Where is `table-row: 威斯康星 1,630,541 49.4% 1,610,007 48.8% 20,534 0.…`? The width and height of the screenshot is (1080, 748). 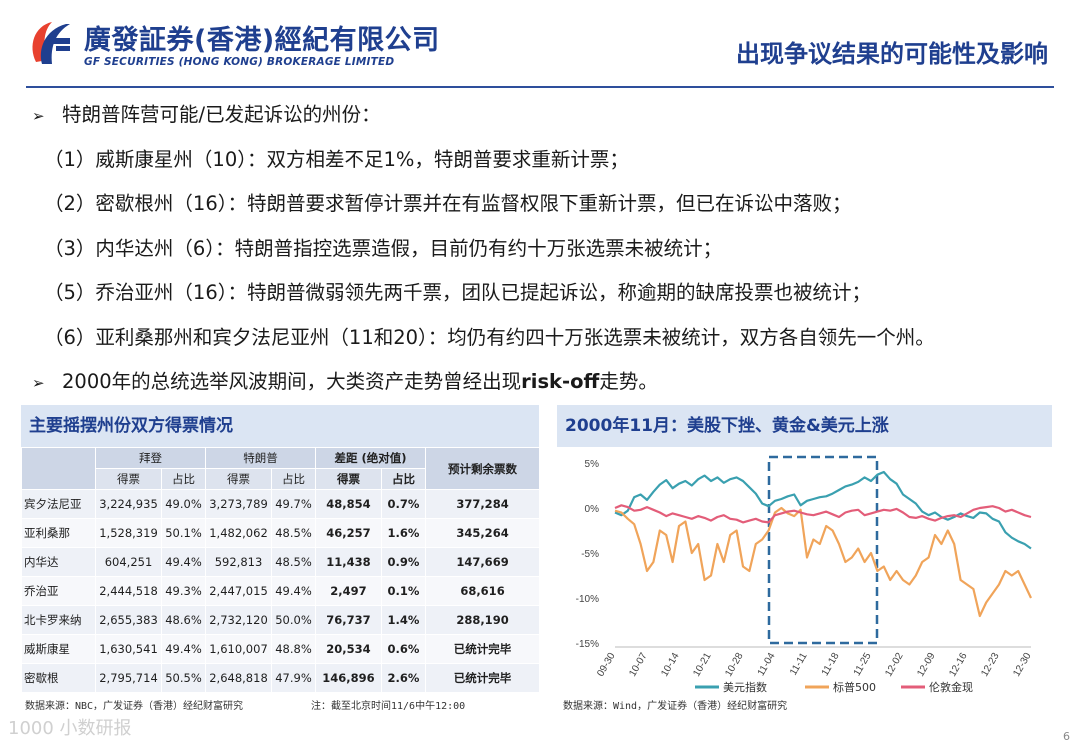
table-row: 威斯康星 1,630,541 49.4% 1,610,007 48.8% 20,534 0.… is located at coordinates (281, 649).